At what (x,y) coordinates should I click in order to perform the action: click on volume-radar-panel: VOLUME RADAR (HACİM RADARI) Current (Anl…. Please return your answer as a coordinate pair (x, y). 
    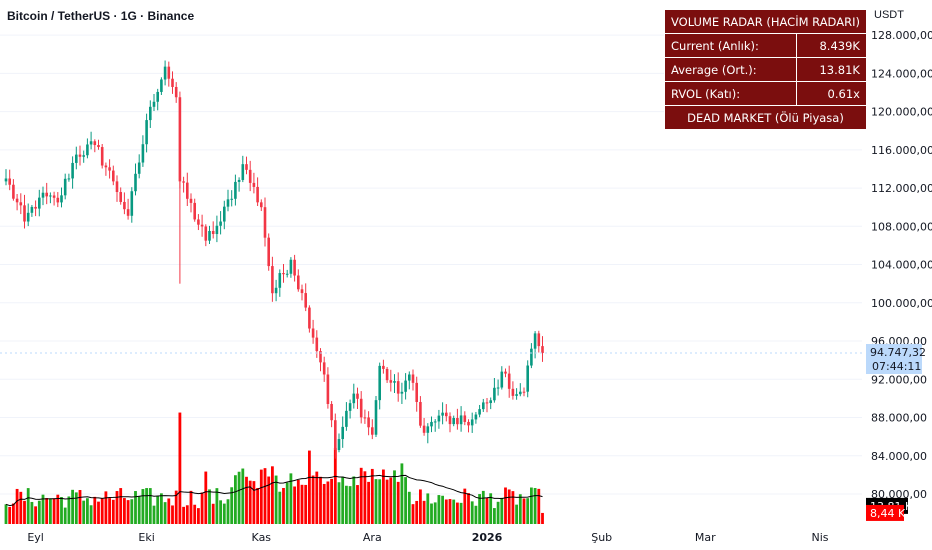
    Looking at the image, I should click on (765, 69).